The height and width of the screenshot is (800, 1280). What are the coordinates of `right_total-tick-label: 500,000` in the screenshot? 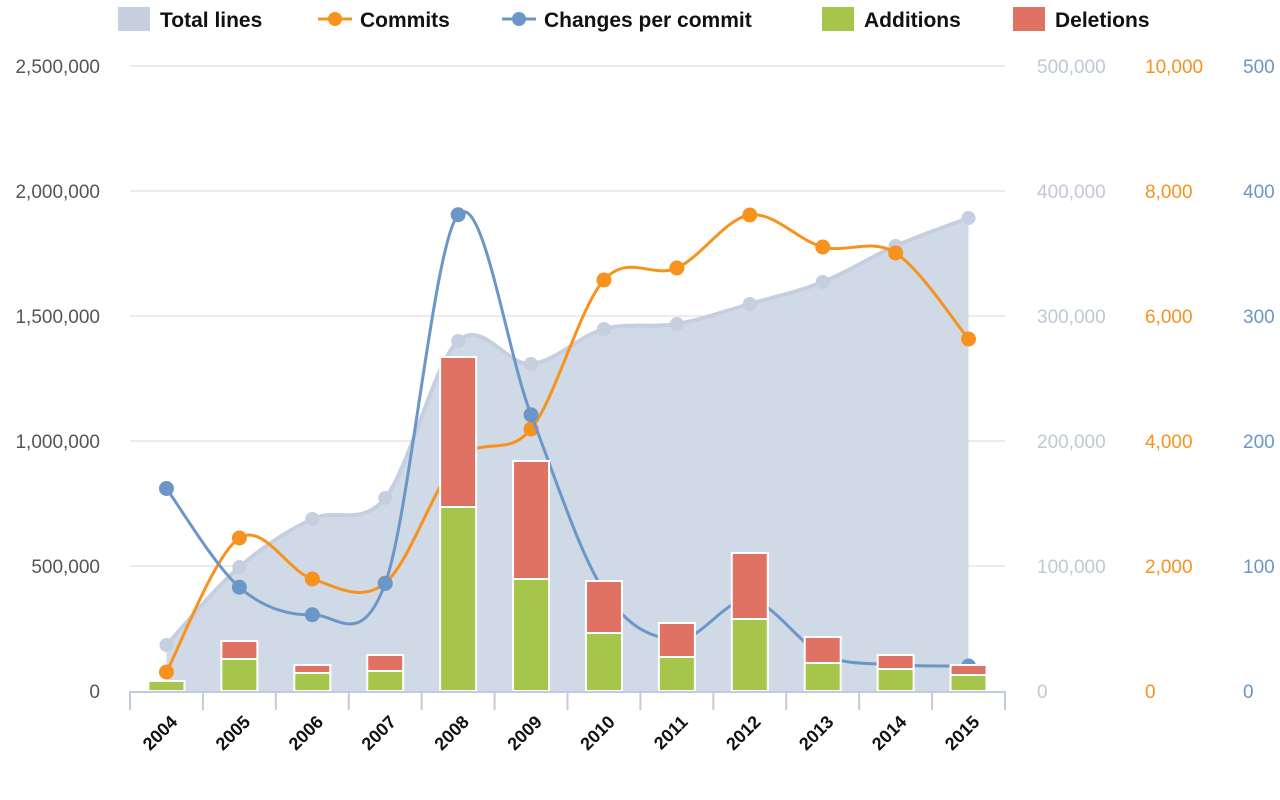 It's located at (1071, 67).